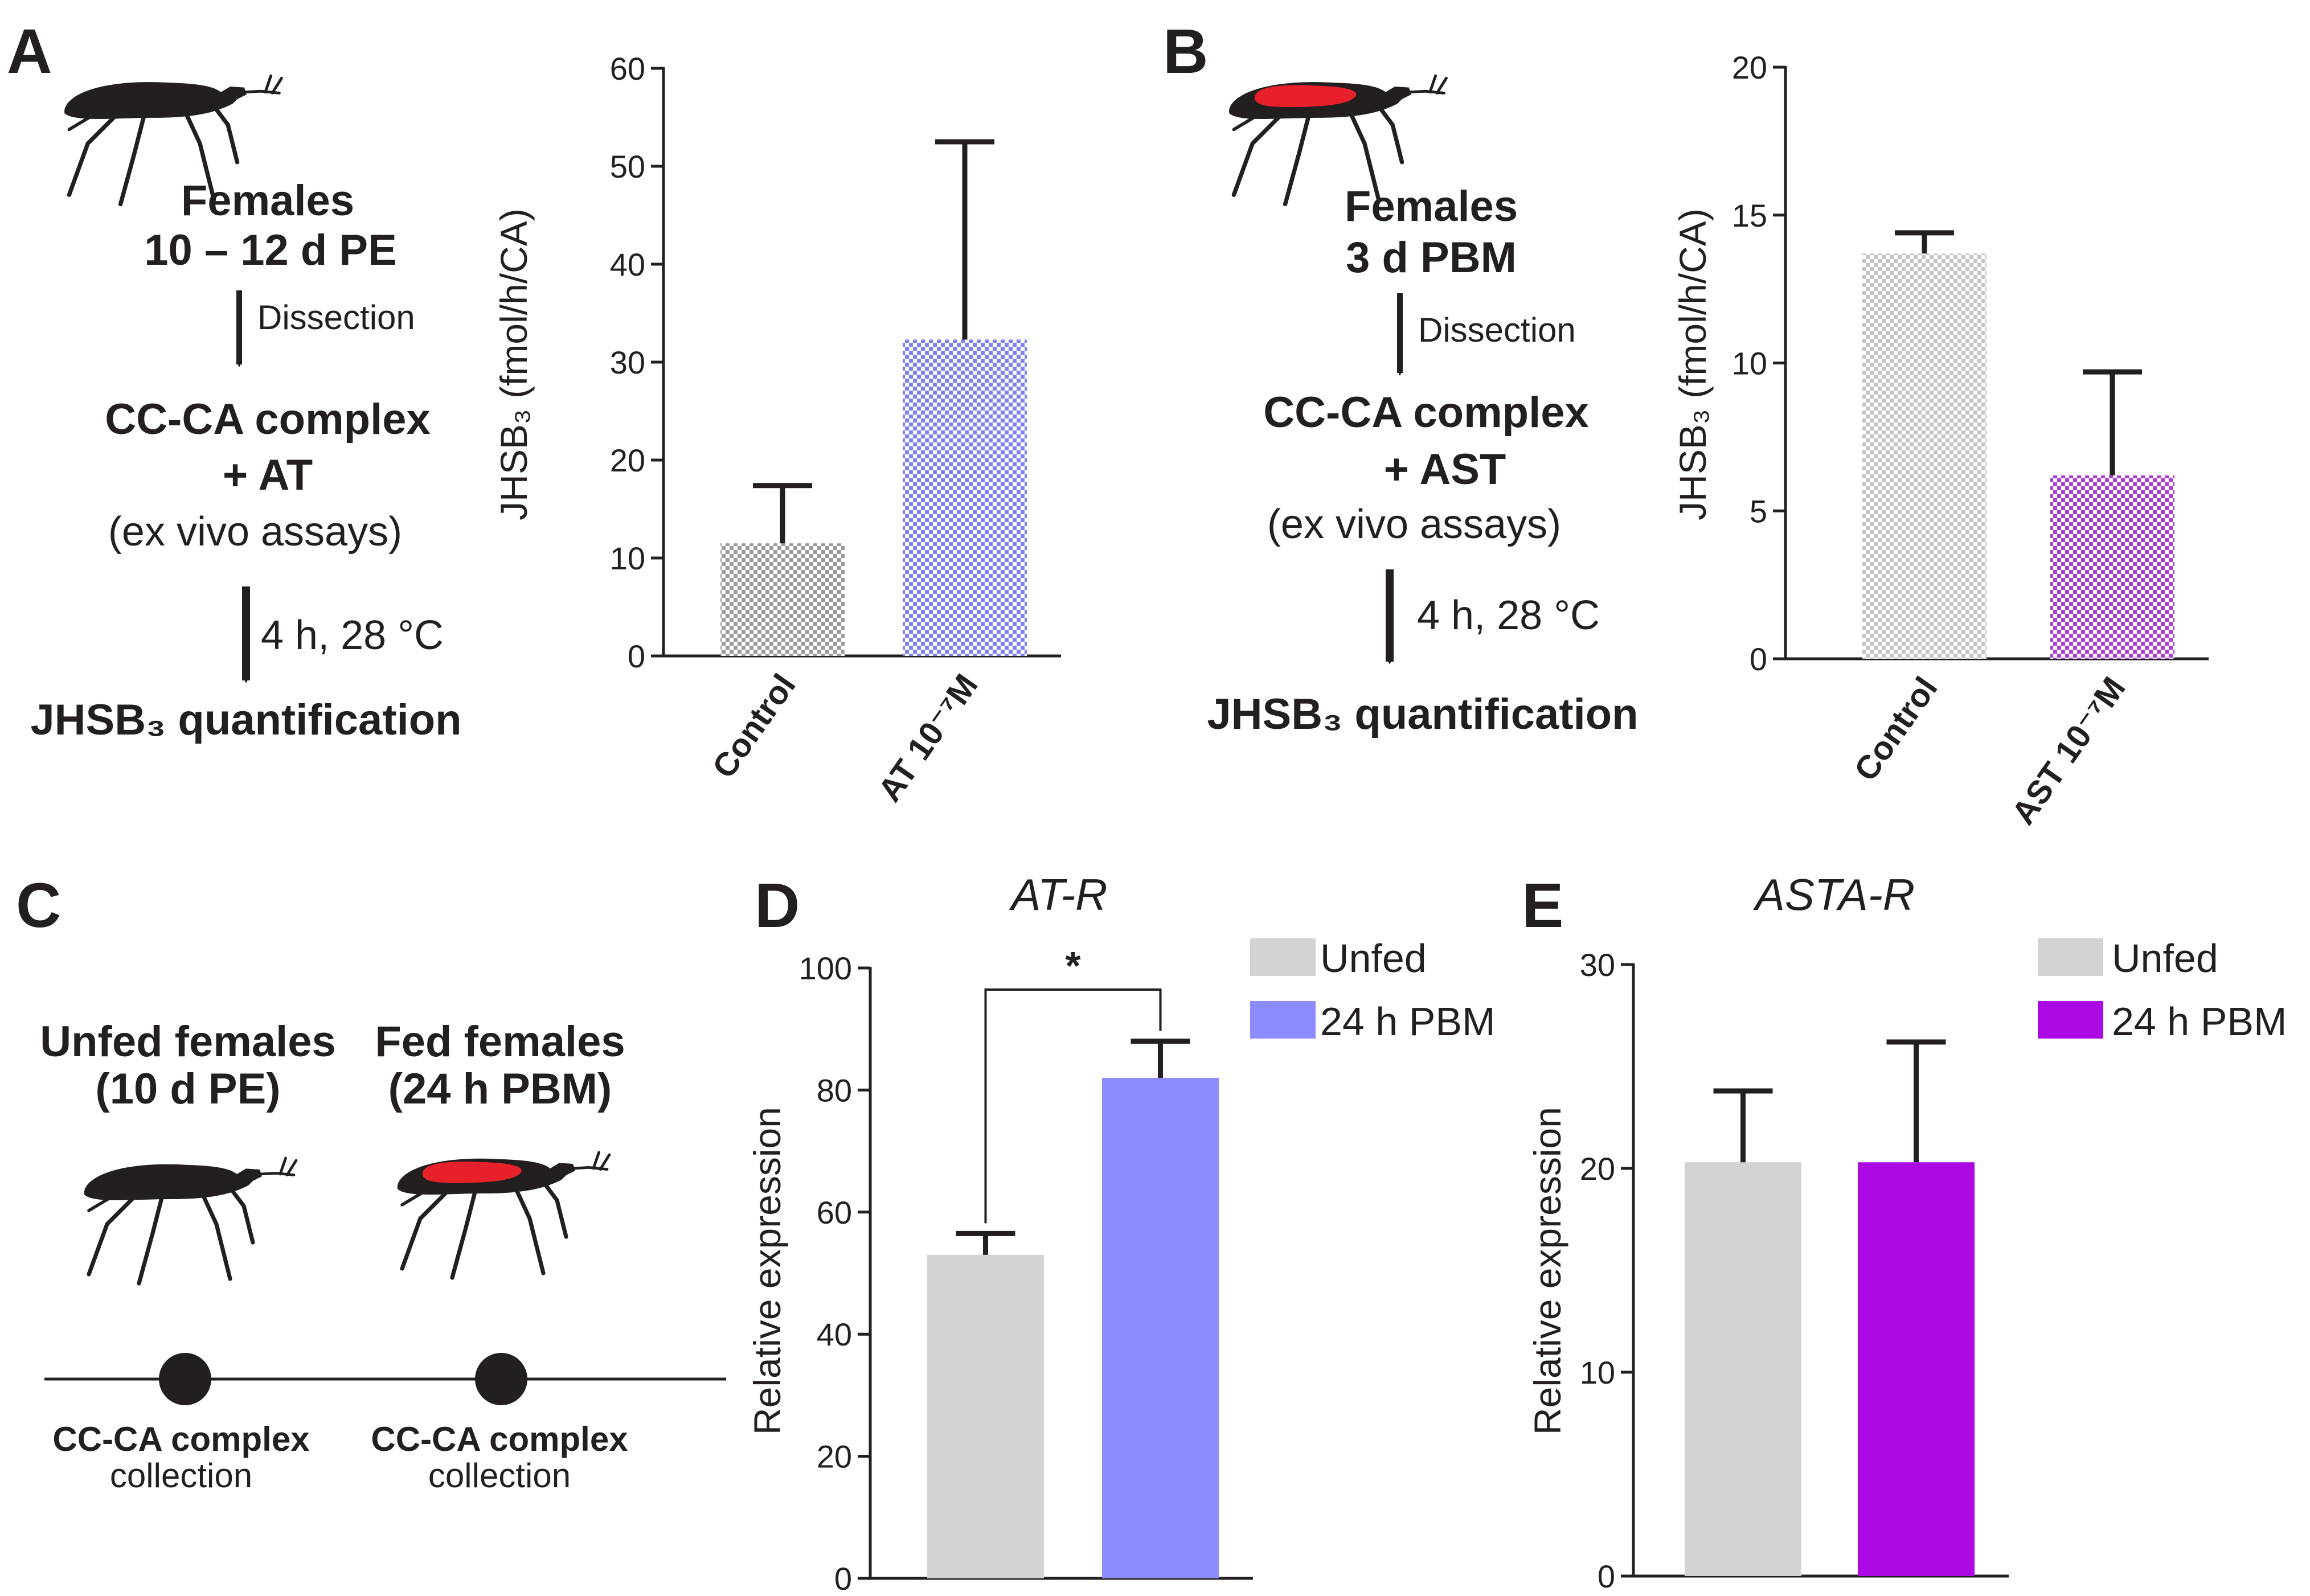 The width and height of the screenshot is (2310, 1596). I want to click on chart-d: 0 20 40 60 80 100 Relative expression *, so click(999, 1270).